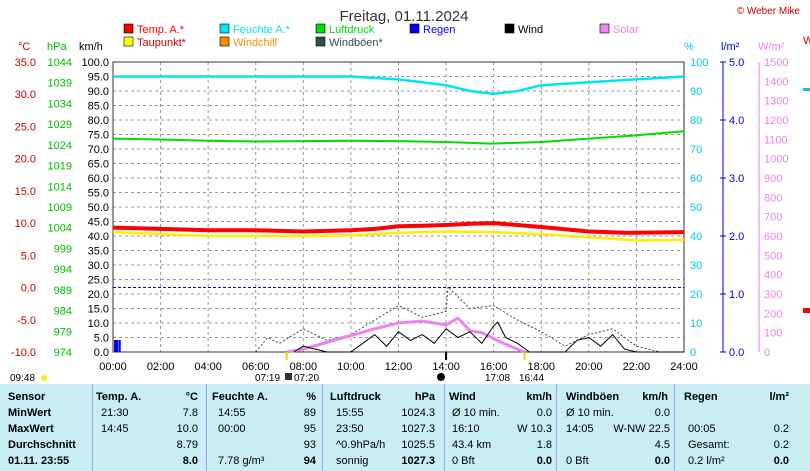  Describe the element at coordinates (776, 82) in the screenshot. I see `solar-tick-label: 1400` at that location.